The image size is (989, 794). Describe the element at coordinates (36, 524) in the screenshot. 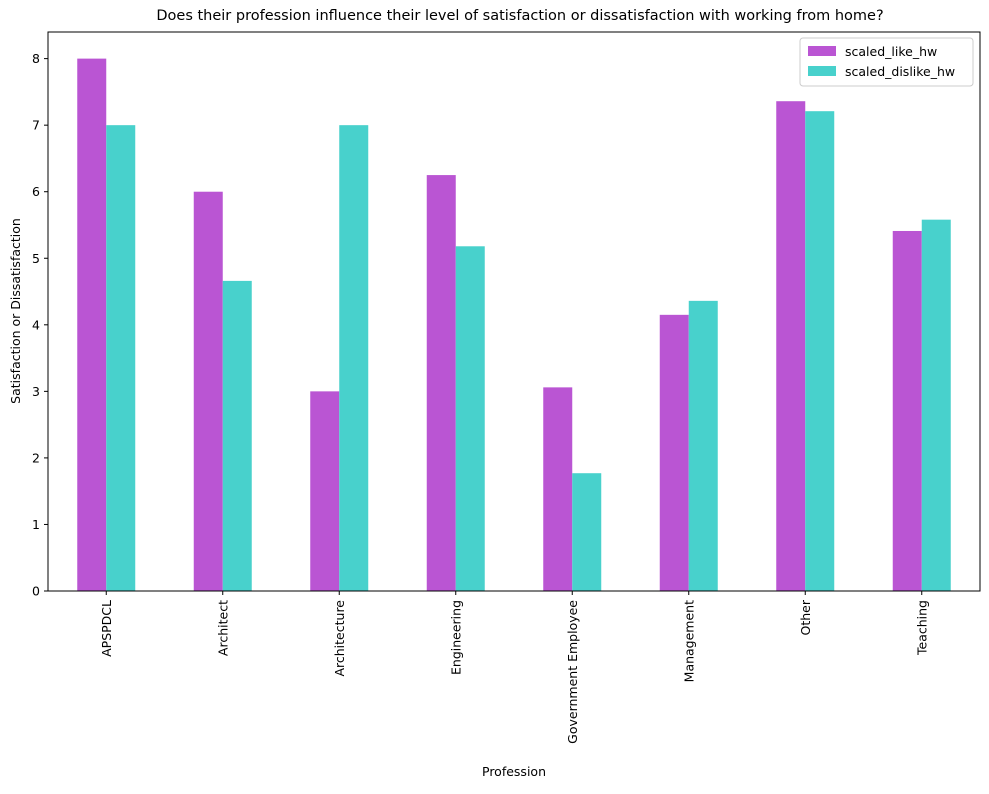

I see `y-tick-label: 1` at that location.